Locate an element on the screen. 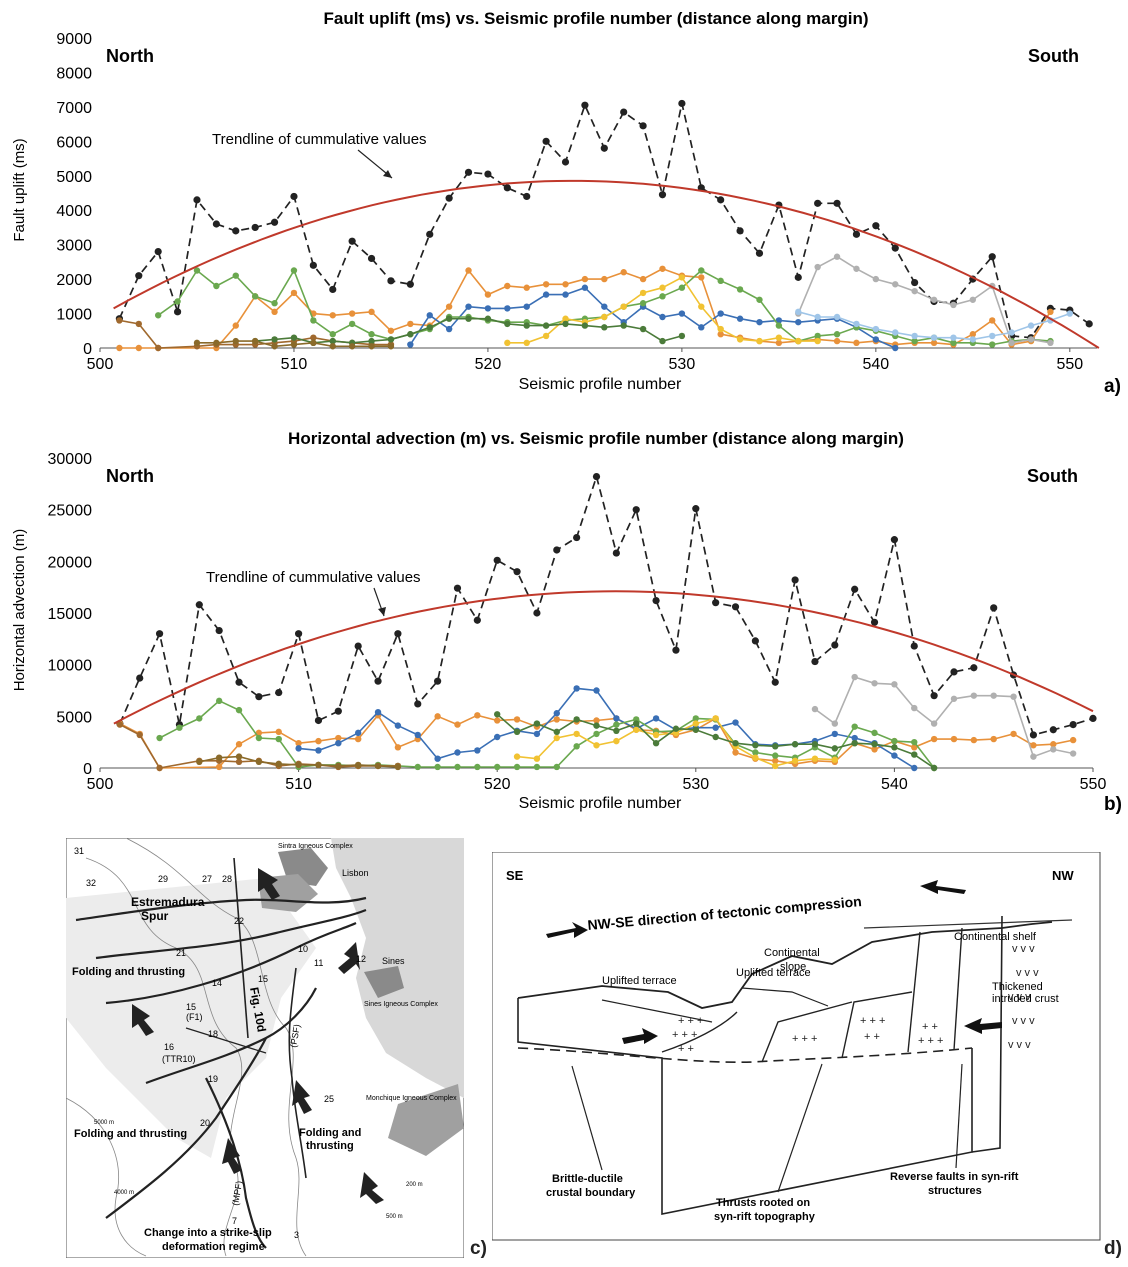  map-profile-11: 11 is located at coordinates (318, 963).